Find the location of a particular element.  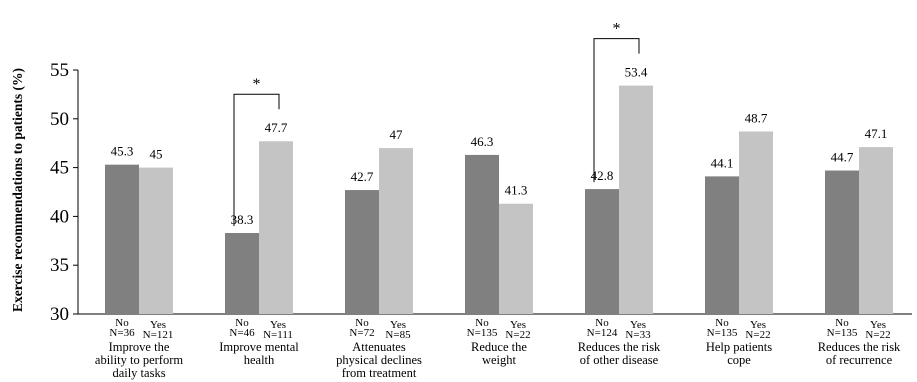

data-label-yes: 47.7 is located at coordinates (276, 127).